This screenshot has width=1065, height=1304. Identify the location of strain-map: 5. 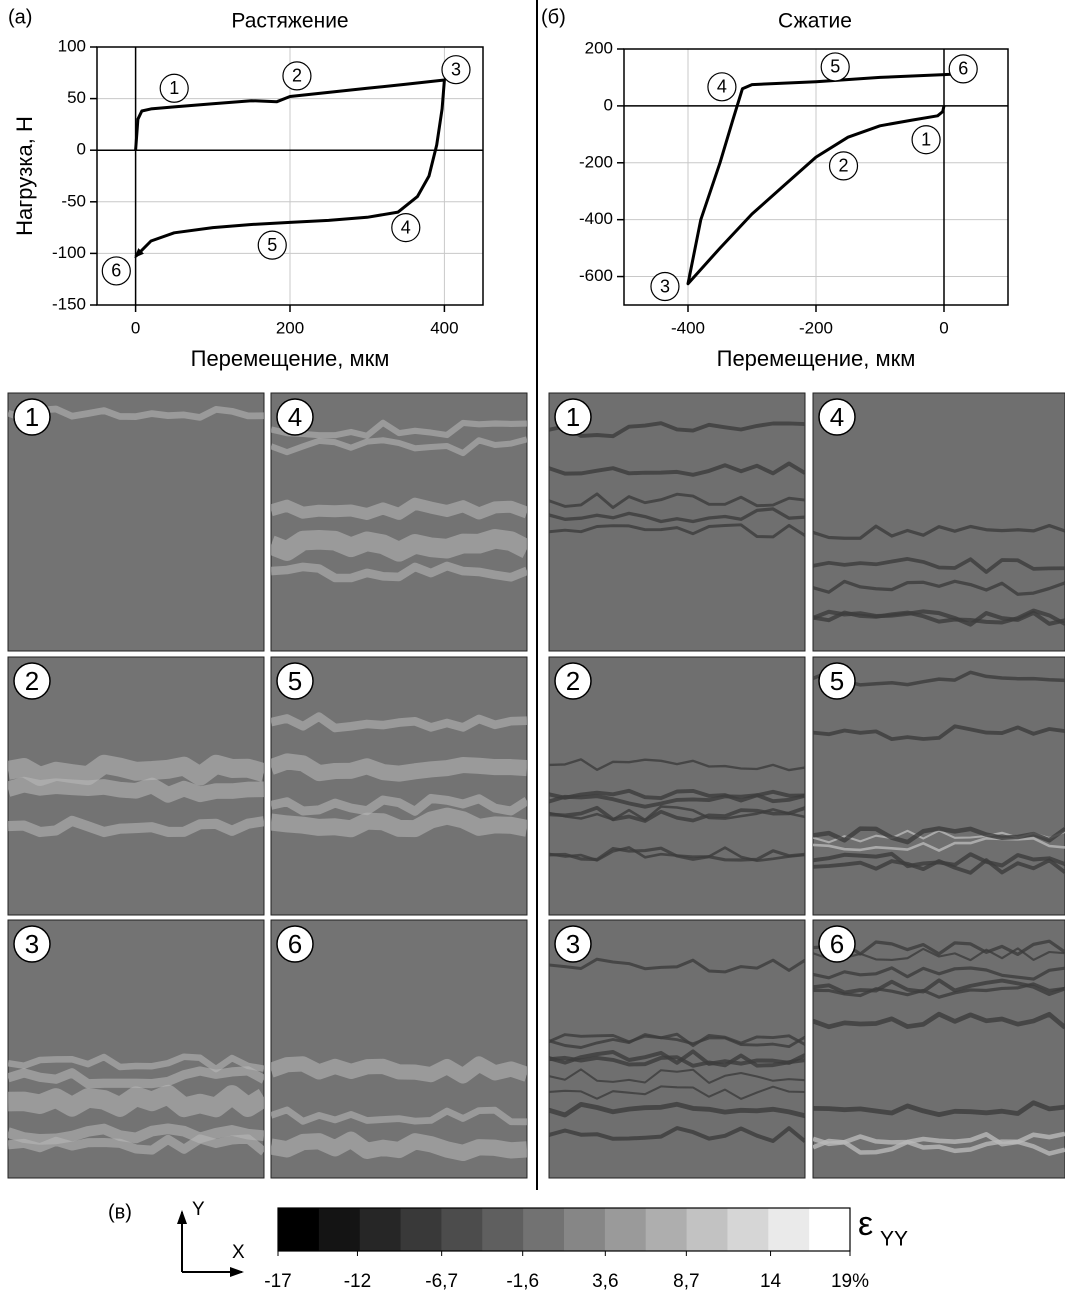
(938, 786).